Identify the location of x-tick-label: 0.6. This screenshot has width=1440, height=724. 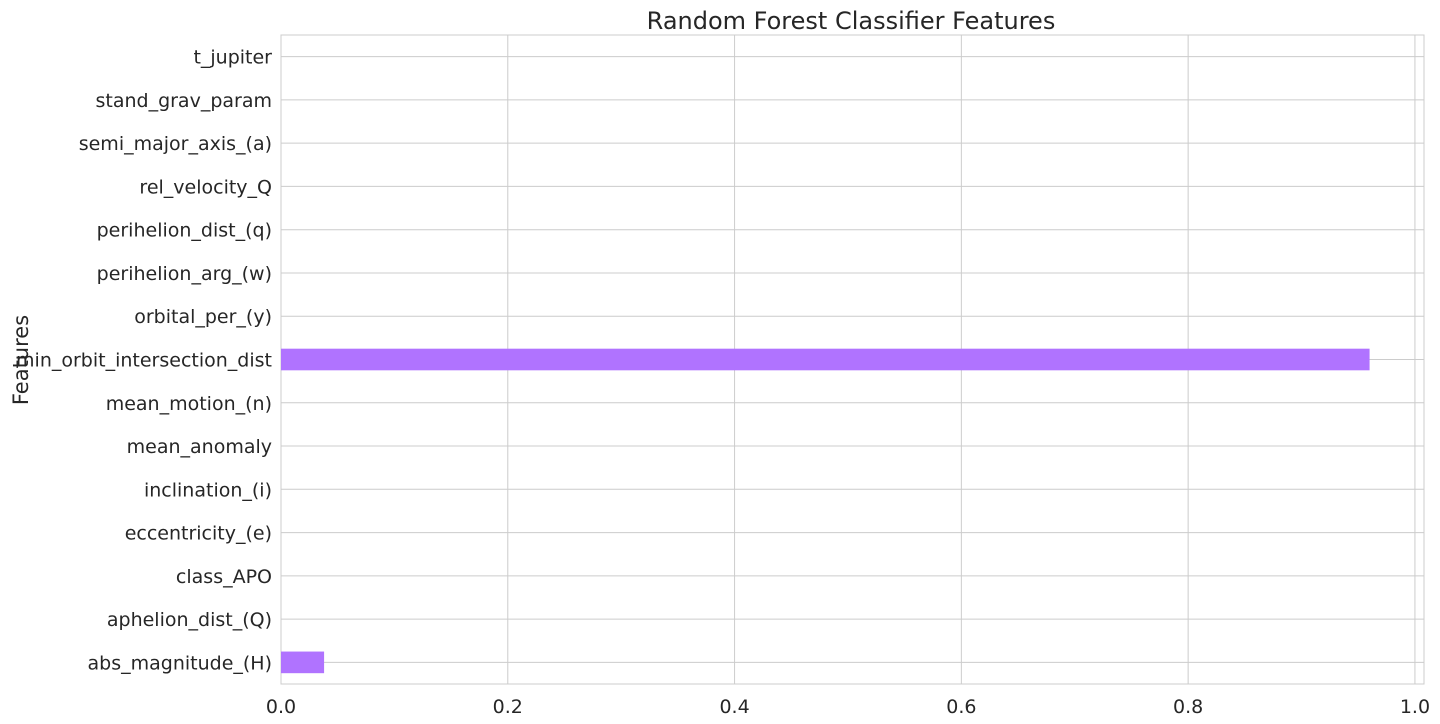
(961, 707).